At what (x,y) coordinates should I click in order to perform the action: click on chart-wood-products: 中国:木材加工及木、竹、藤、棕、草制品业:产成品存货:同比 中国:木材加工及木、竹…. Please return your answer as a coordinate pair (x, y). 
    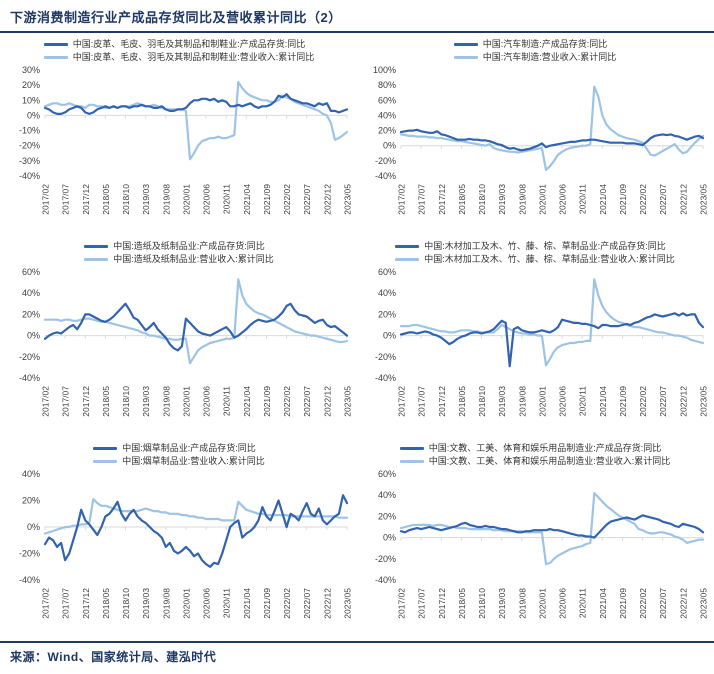
    Looking at the image, I should click on (535, 338).